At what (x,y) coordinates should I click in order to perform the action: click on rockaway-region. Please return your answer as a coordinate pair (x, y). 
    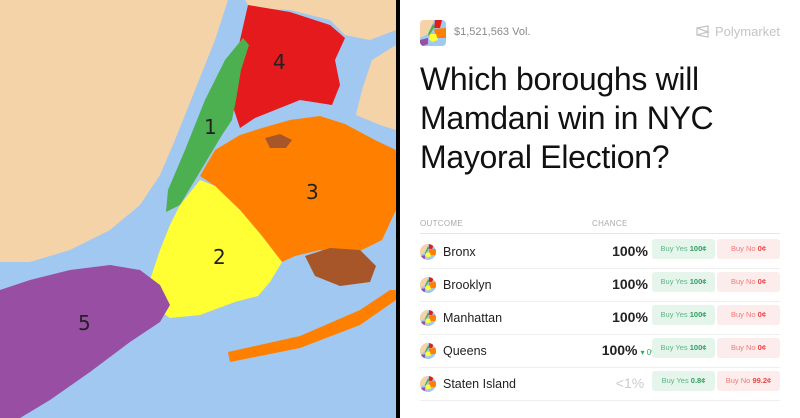
    Looking at the image, I should click on (312, 326).